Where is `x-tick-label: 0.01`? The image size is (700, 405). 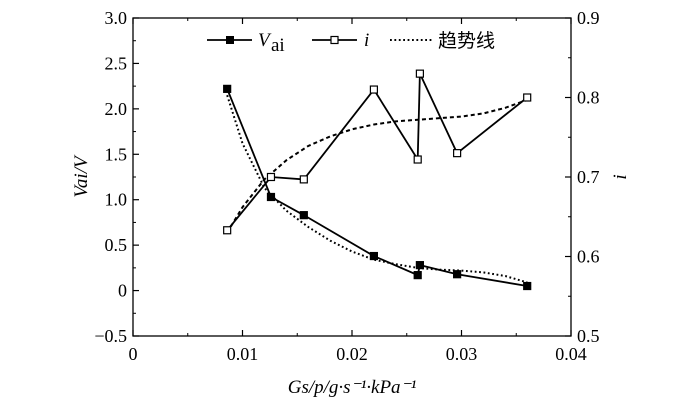
x-tick-label: 0.01 is located at coordinates (243, 354).